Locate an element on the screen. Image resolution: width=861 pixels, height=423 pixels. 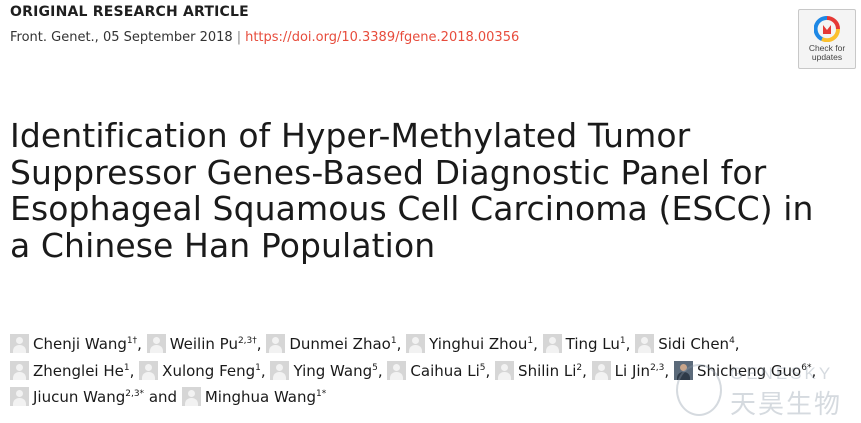
author-name: Ting Lu is located at coordinates (592, 344).